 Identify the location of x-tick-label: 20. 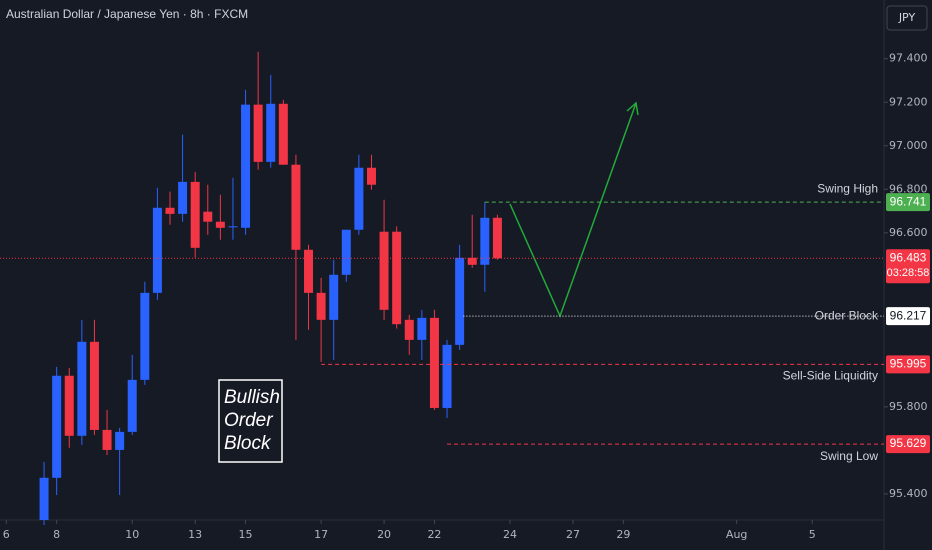
(384, 534).